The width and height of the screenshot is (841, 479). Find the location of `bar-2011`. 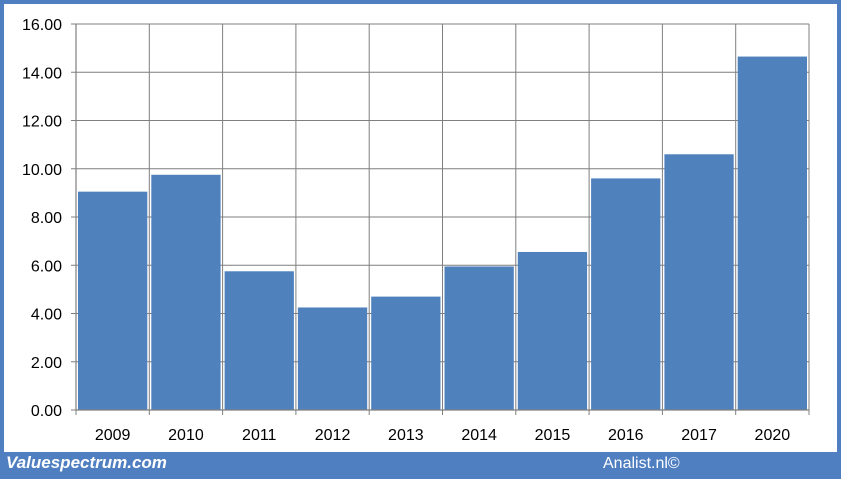

bar-2011 is located at coordinates (259, 340).